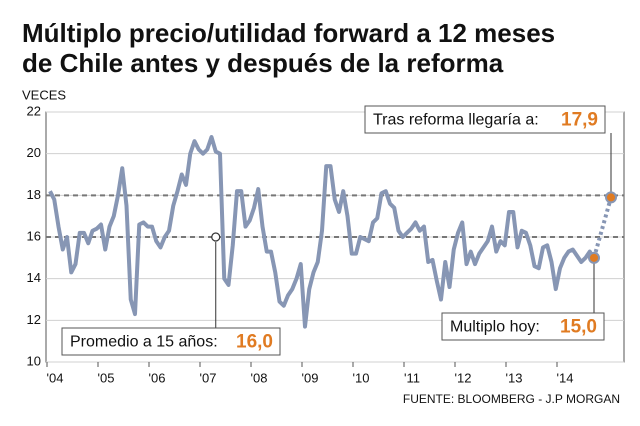 The image size is (640, 426). What do you see at coordinates (578, 327) in the screenshot?
I see `annotation-value: 15,0` at bounding box center [578, 327].